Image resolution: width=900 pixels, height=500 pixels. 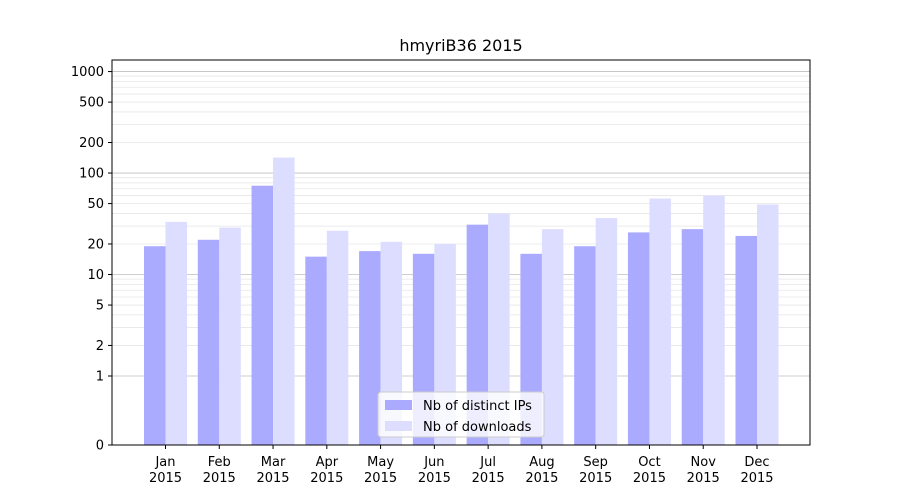 What do you see at coordinates (91, 174) in the screenshot?
I see `y-tick-label: 100` at bounding box center [91, 174].